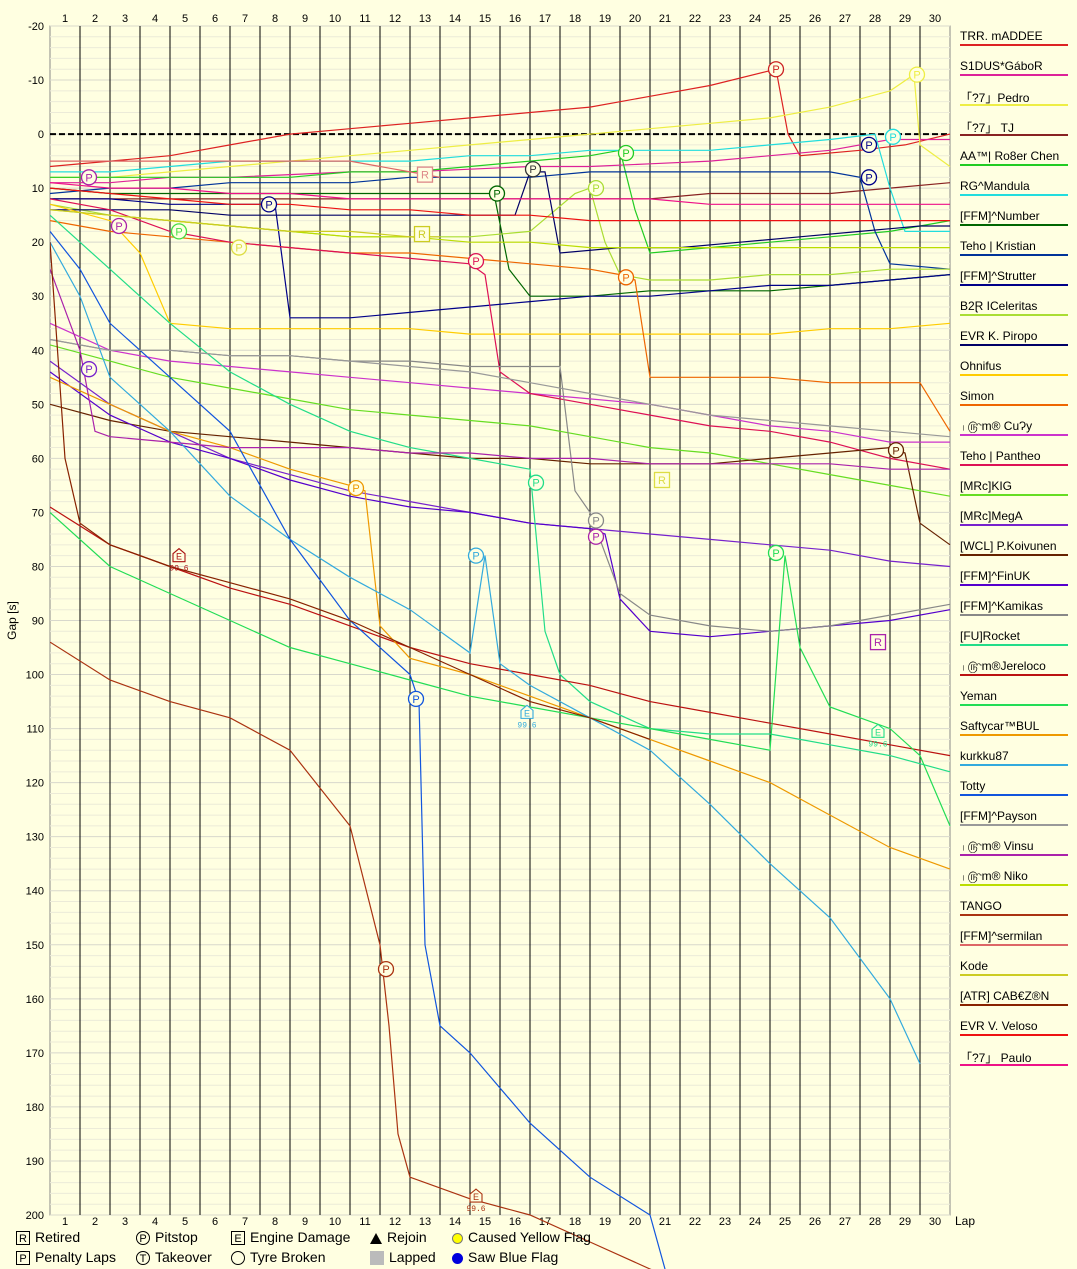  Describe the element at coordinates (167, 1237) in the screenshot. I see `key-pitstop: P Pitstop` at that location.